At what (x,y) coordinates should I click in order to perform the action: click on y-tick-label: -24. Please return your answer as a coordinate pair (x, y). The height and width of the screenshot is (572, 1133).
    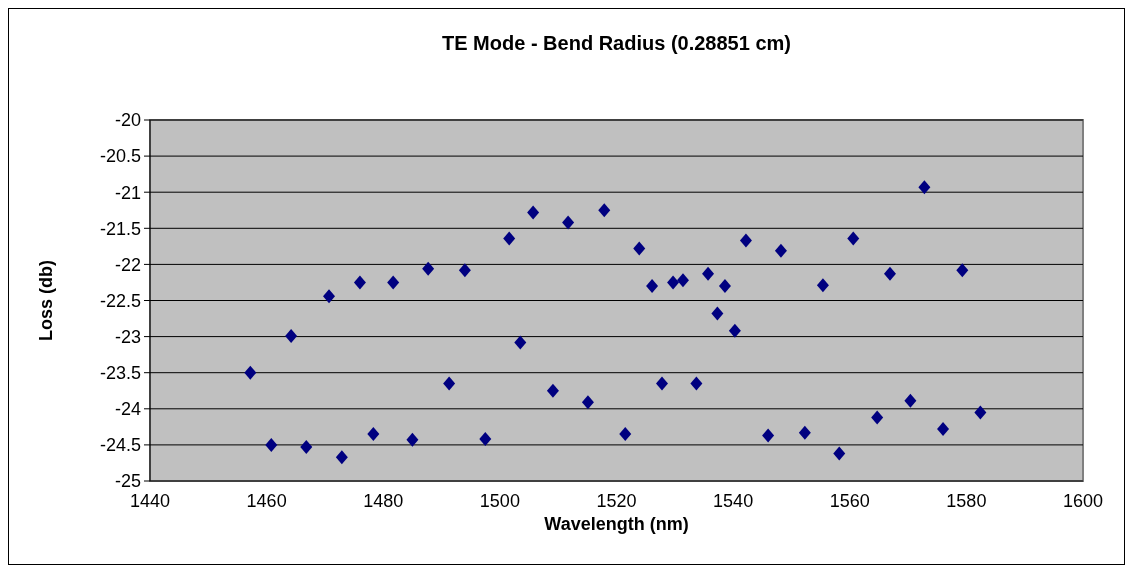
    Looking at the image, I should click on (127, 409).